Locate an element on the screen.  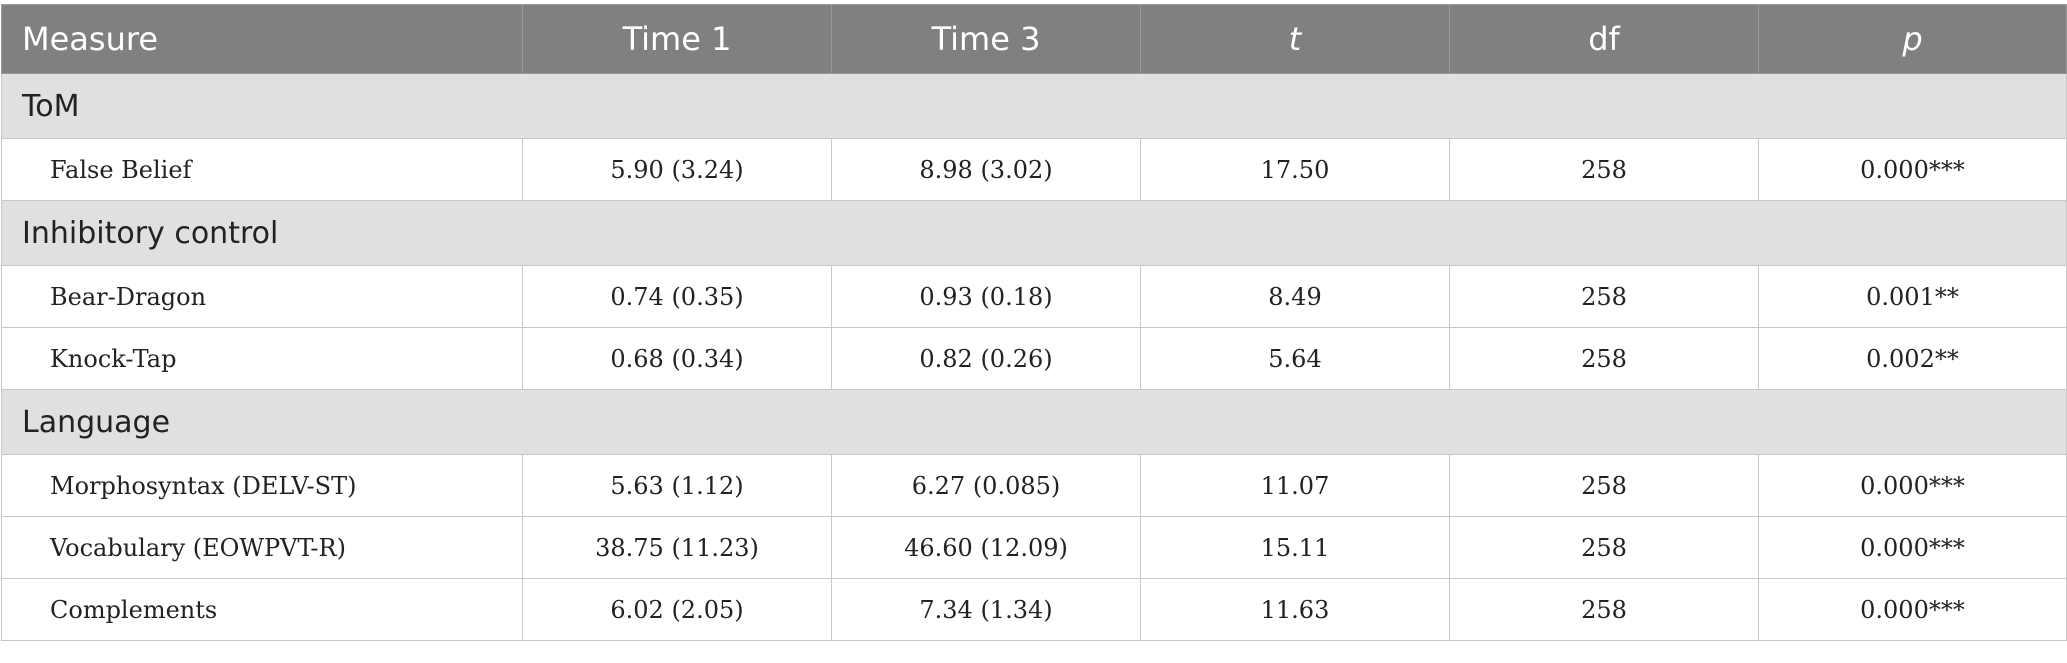
cell-time1: 38.75 (11.23) is located at coordinates (677, 547).